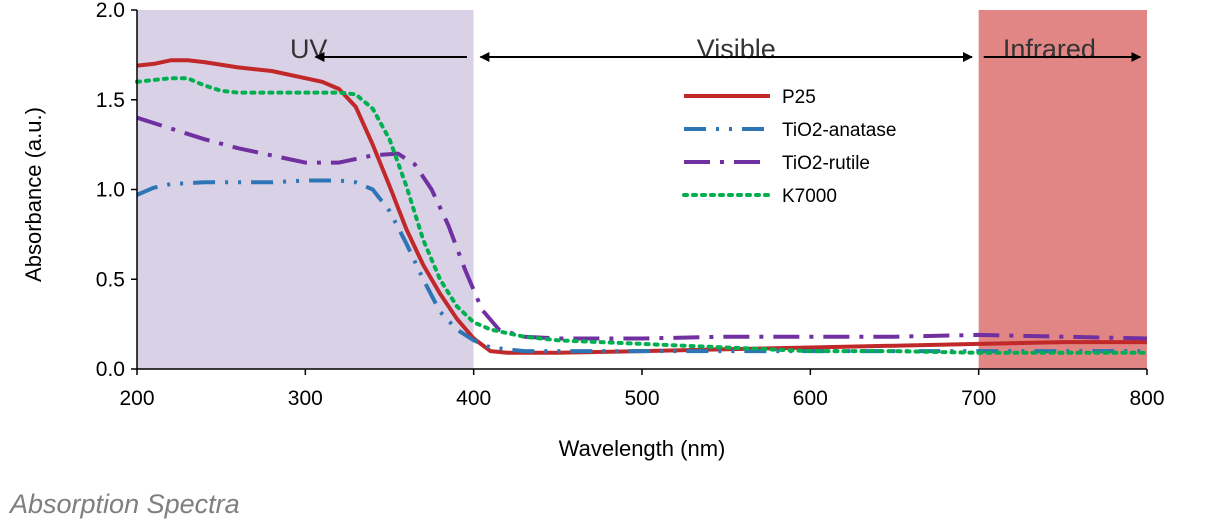  What do you see at coordinates (110, 279) in the screenshot?
I see `y-tick-label: 0.5` at bounding box center [110, 279].